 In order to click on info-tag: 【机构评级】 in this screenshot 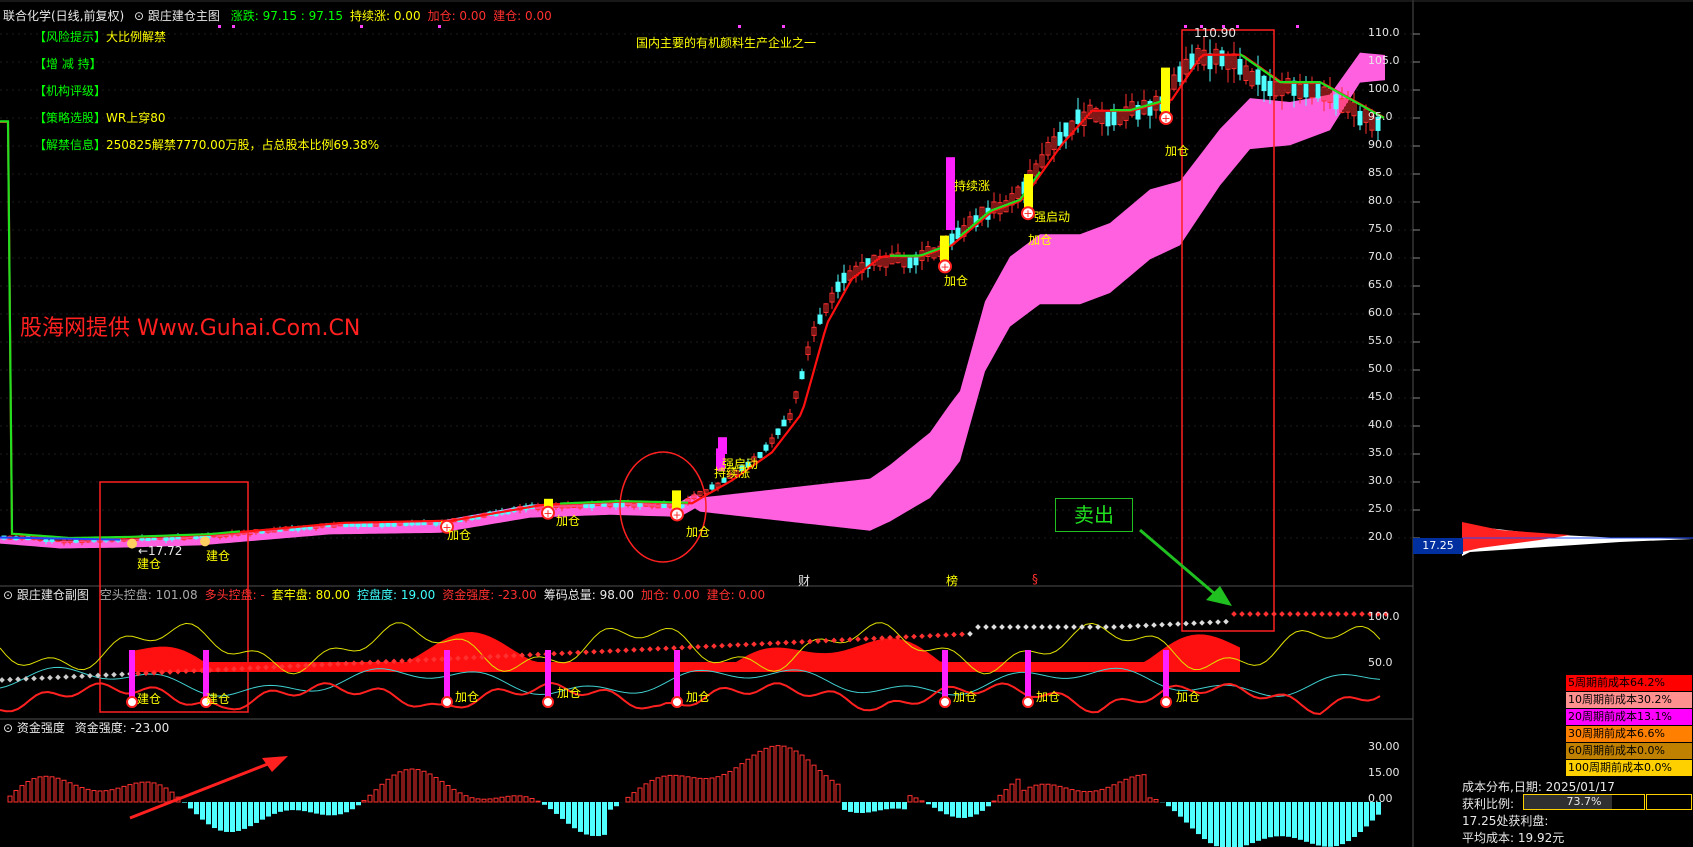, I will do `click(70, 91)`.